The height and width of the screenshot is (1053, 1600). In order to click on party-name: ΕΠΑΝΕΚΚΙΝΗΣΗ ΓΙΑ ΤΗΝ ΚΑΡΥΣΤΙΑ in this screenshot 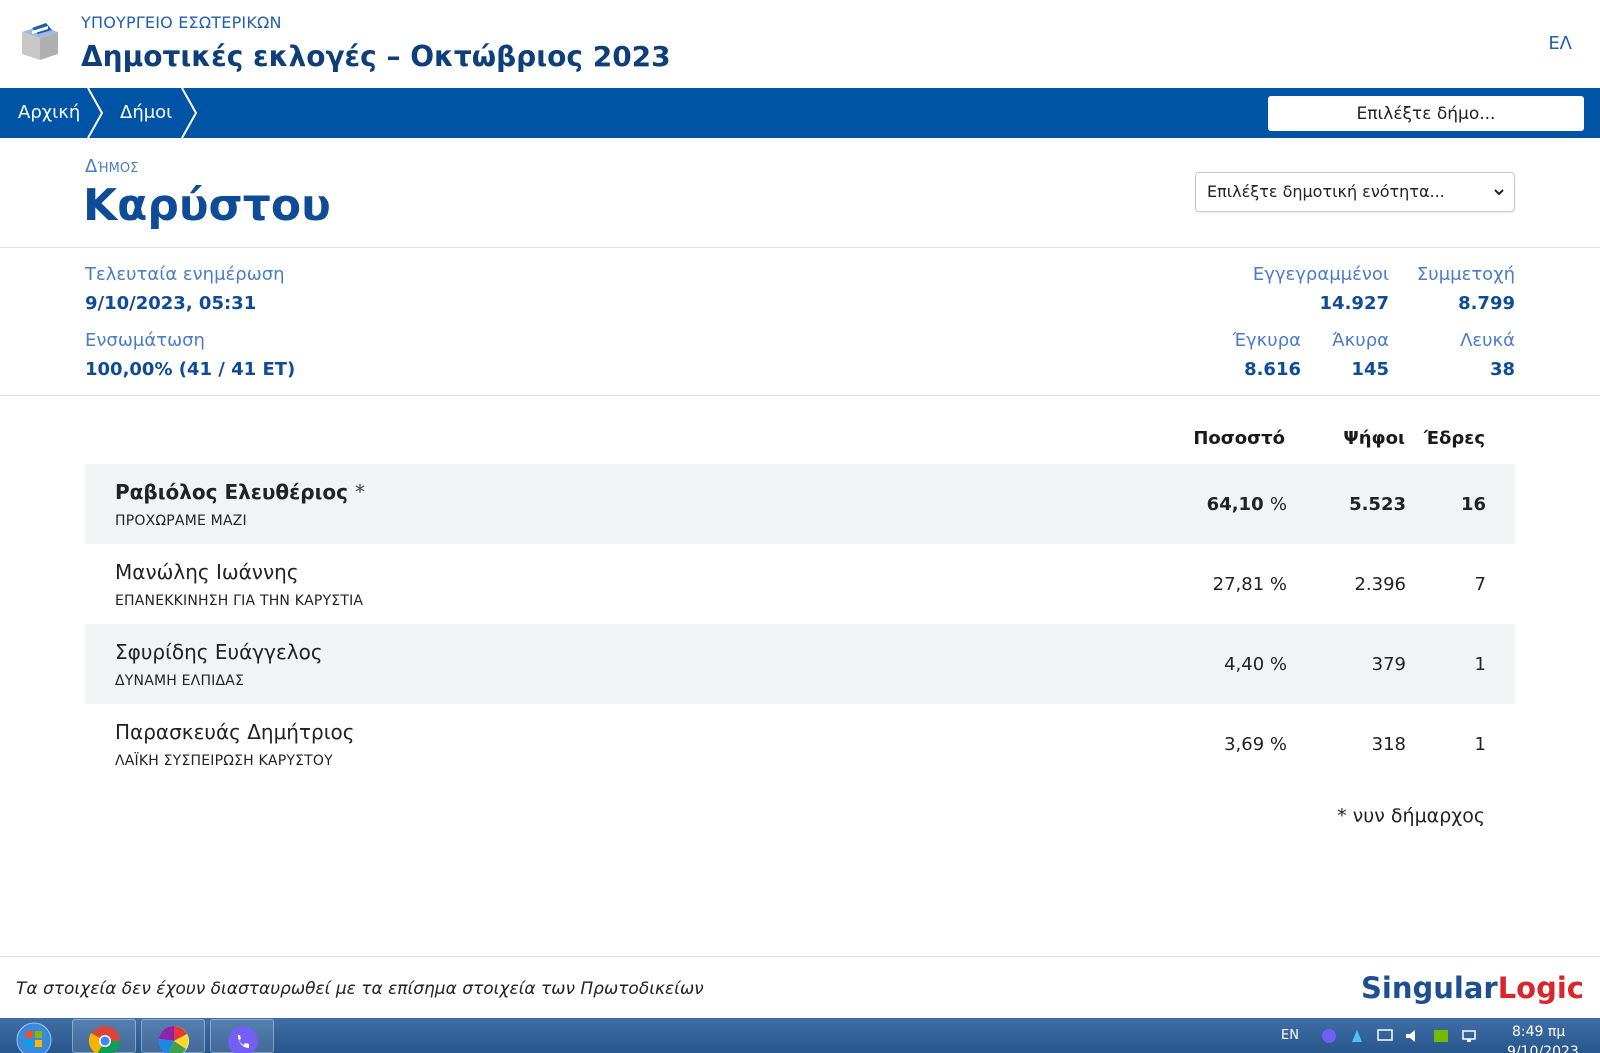, I will do `click(239, 601)`.